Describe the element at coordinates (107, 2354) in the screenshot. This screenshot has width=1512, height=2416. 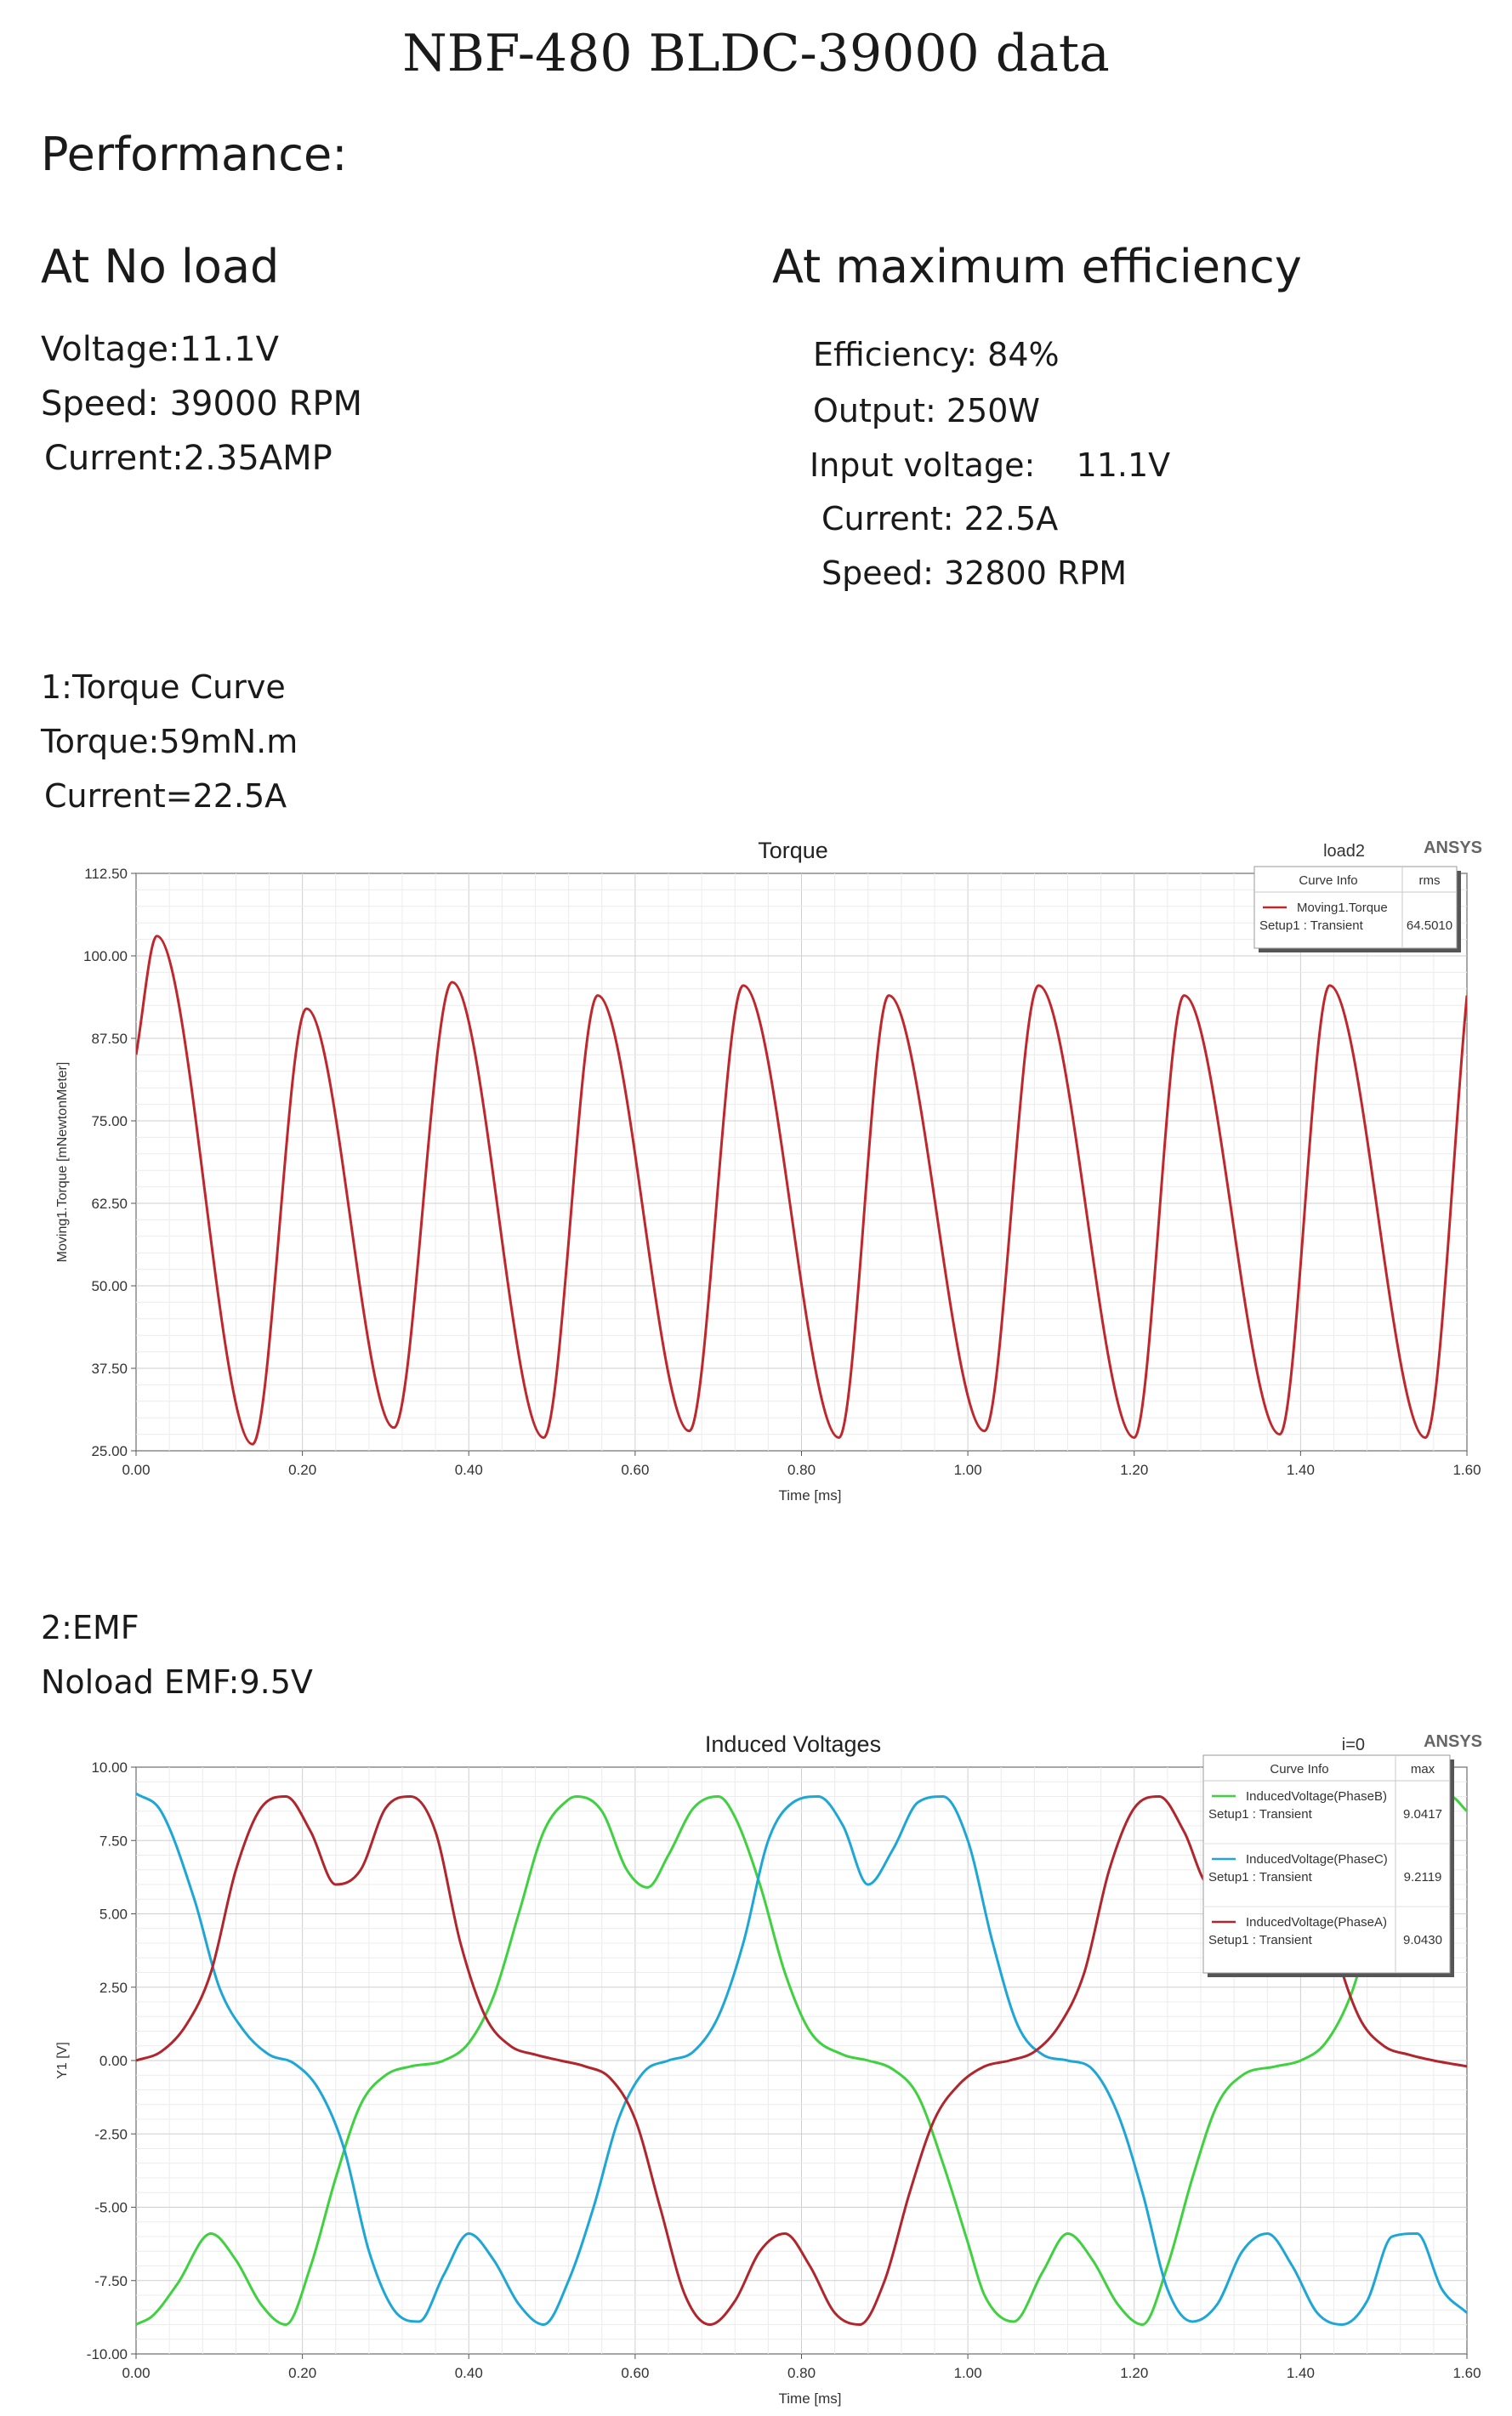
I see `y-tick-label: -10.00` at that location.